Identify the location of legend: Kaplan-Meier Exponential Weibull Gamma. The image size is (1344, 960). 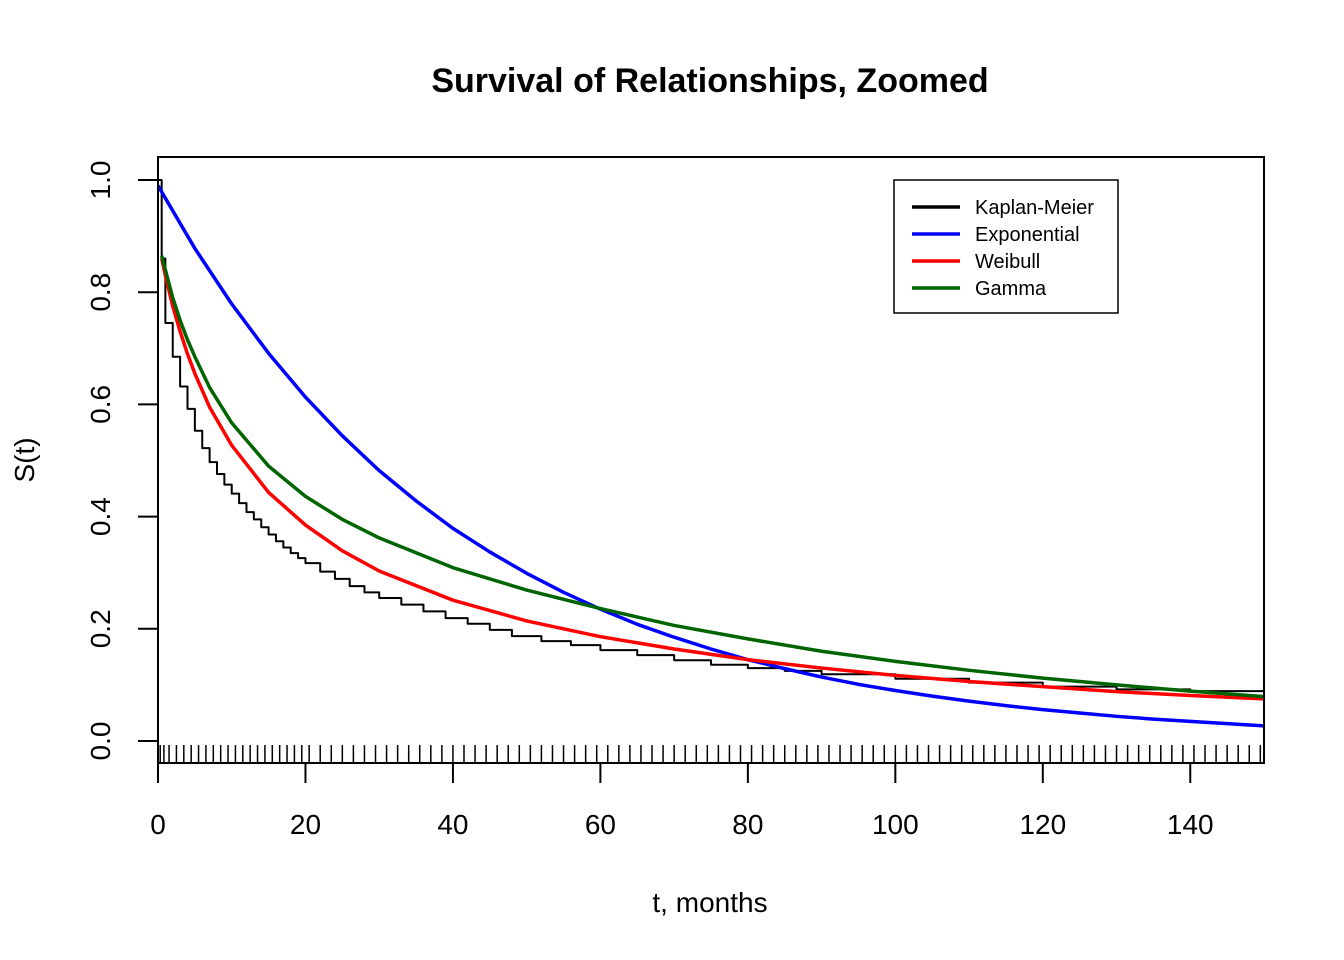
(1006, 246).